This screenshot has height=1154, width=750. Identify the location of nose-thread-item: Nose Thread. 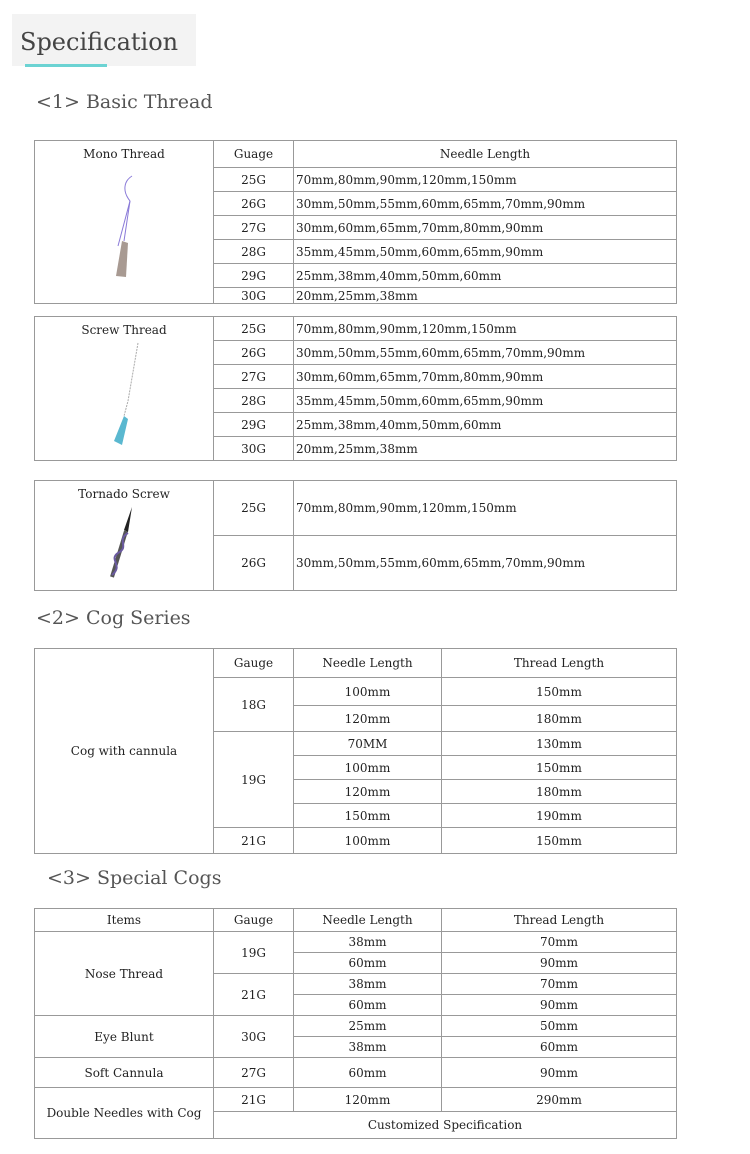
(124, 973).